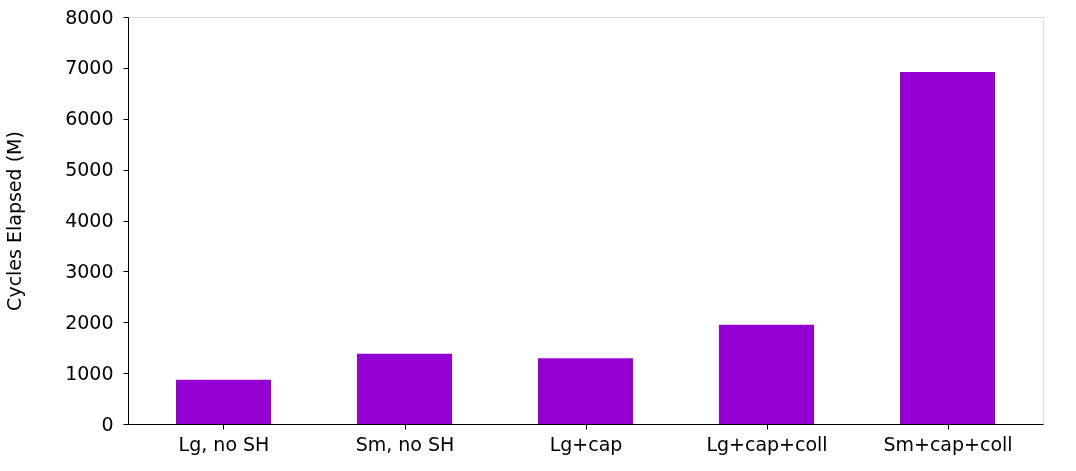  What do you see at coordinates (89, 169) in the screenshot?
I see `y-tick-label: 5000` at bounding box center [89, 169].